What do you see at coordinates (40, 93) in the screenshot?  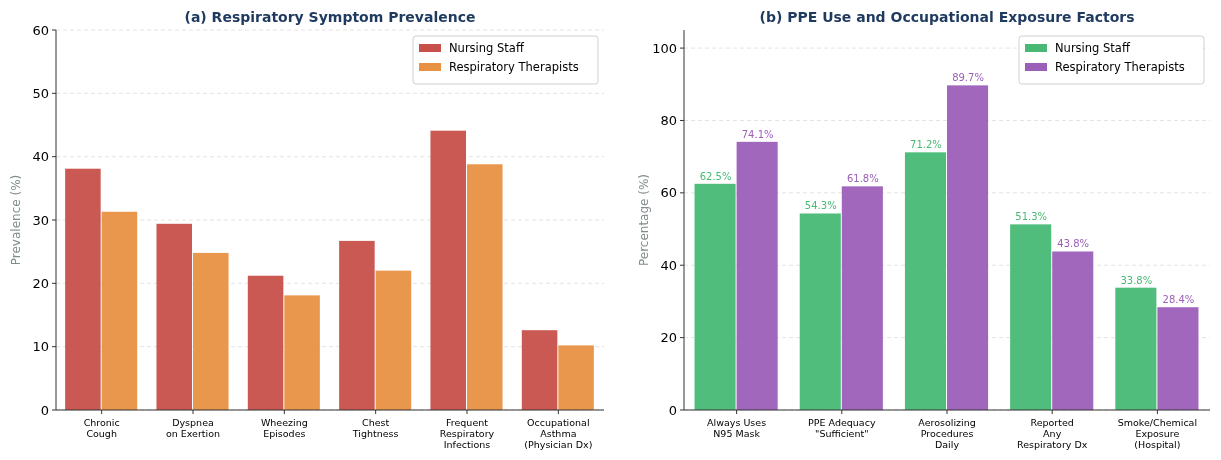 I see `y-tick-label: 50` at bounding box center [40, 93].